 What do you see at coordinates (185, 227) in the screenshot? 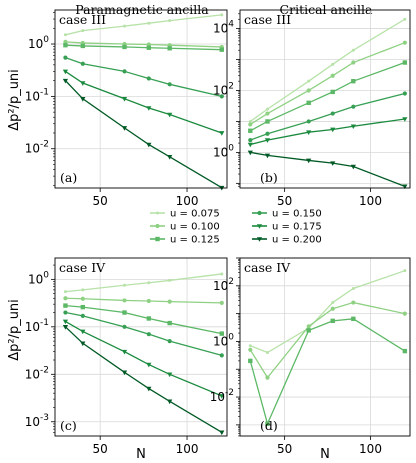
I see `legend-item: u = 0.100` at bounding box center [185, 227].